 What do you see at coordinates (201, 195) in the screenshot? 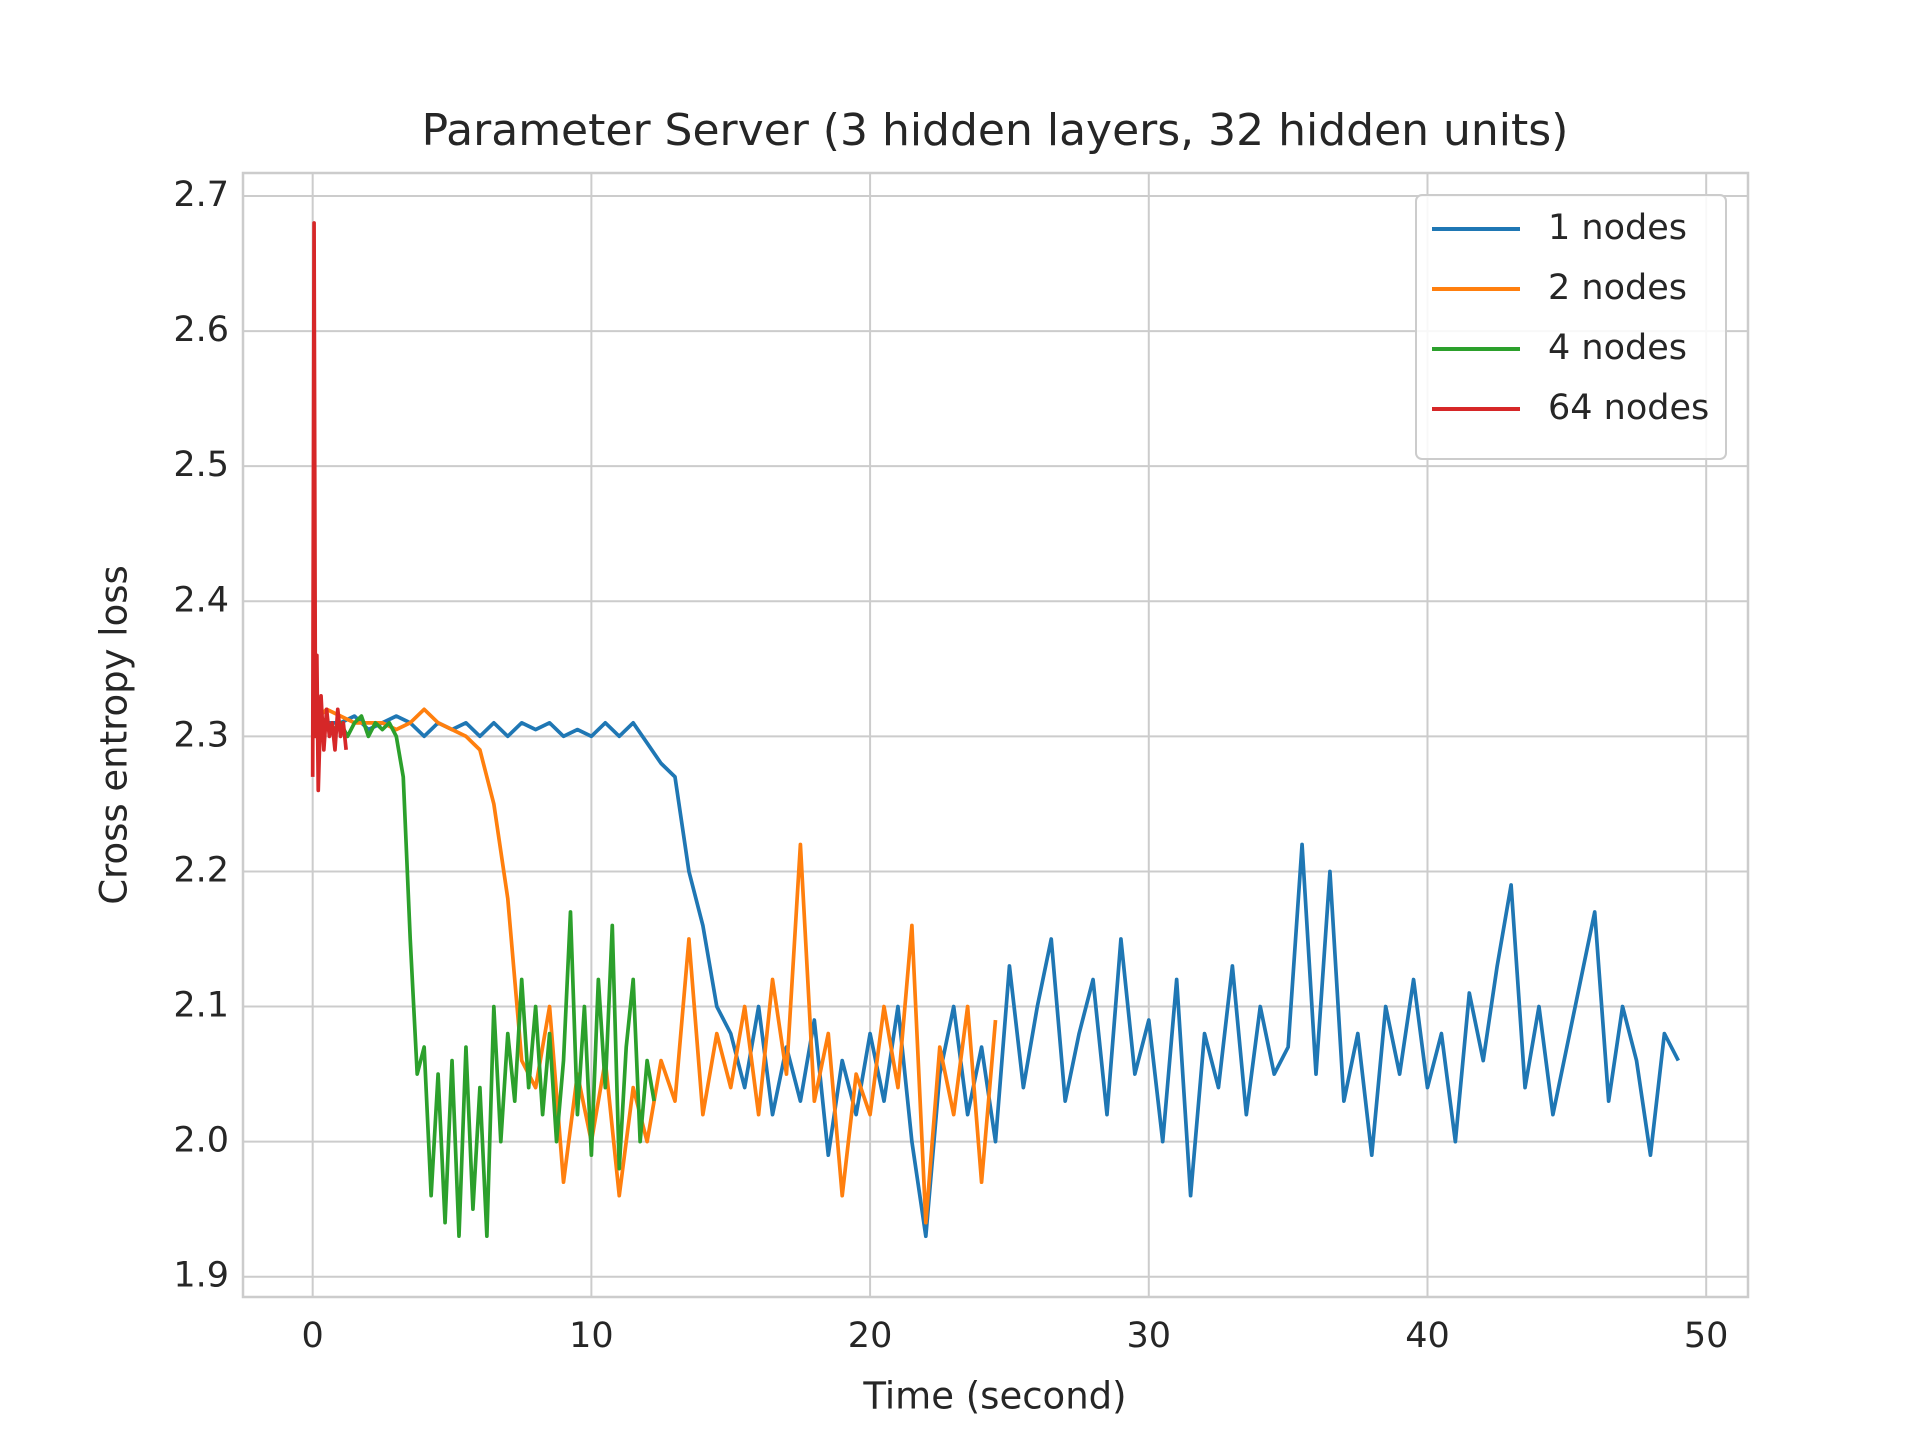
I see `y-tick-label: 2.7` at bounding box center [201, 195].